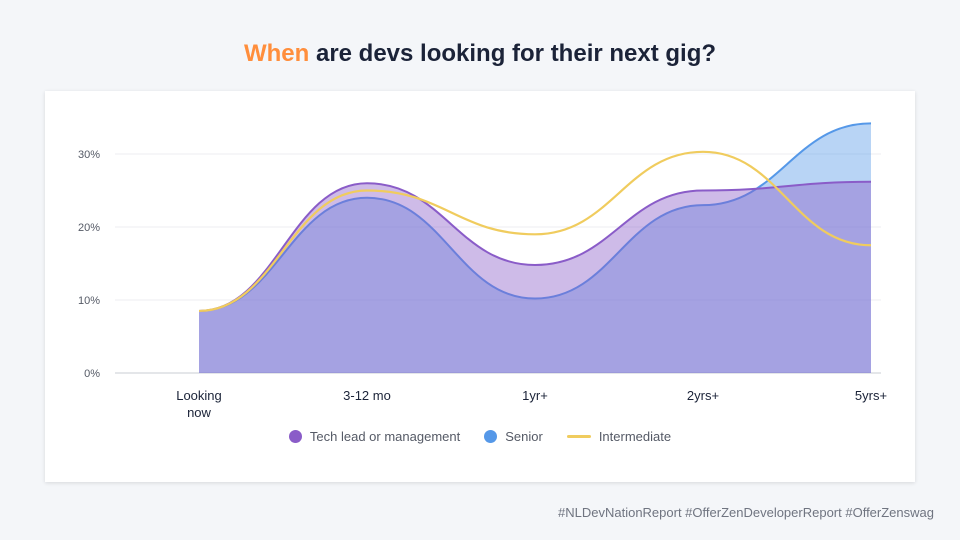 The height and width of the screenshot is (540, 960). What do you see at coordinates (89, 301) in the screenshot?
I see `y-tick-label-10: 10%` at bounding box center [89, 301].